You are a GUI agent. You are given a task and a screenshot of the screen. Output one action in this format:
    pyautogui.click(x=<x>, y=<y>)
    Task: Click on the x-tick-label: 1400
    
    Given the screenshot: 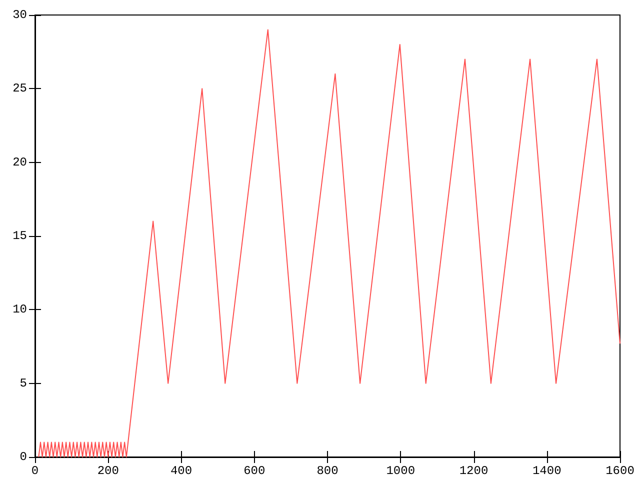 What is the action you would take?
    pyautogui.click(x=547, y=471)
    